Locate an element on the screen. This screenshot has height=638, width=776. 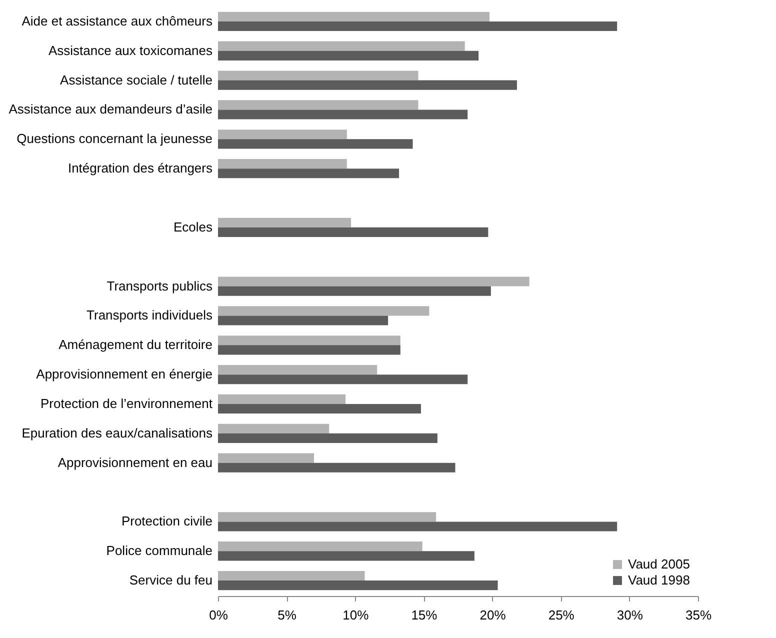
x-tick-label: 5% is located at coordinates (287, 615).